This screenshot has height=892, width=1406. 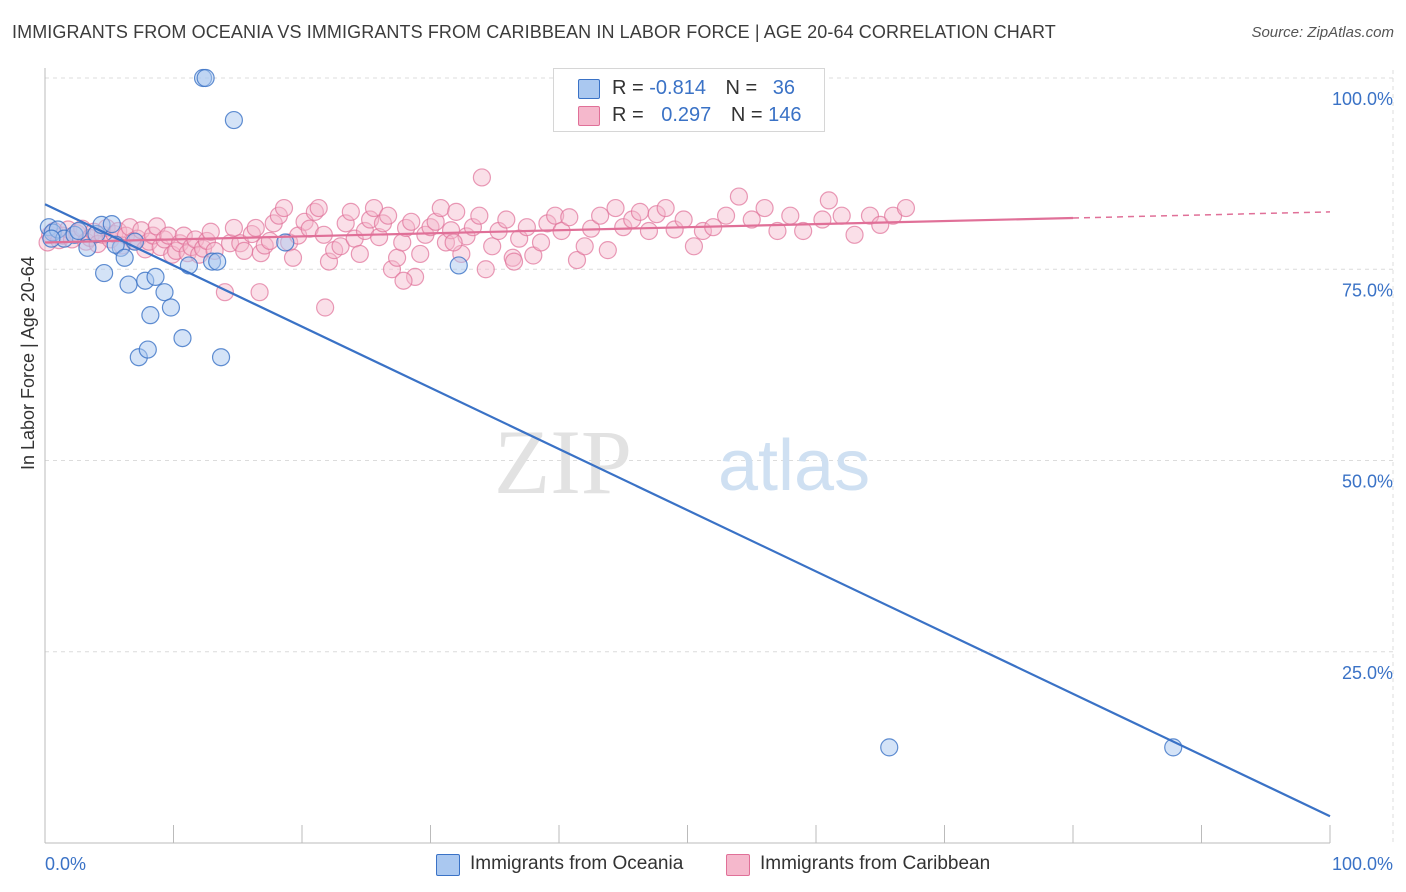 I want to click on y-tick-label: 50.0%, so click(x=1367, y=482).